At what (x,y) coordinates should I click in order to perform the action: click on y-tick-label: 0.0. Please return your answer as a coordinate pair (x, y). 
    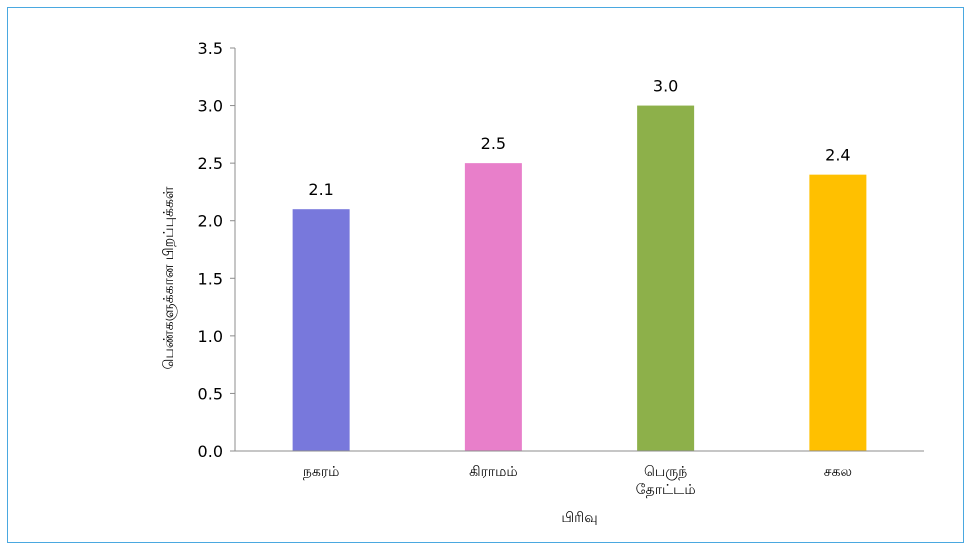
    Looking at the image, I should click on (210, 451).